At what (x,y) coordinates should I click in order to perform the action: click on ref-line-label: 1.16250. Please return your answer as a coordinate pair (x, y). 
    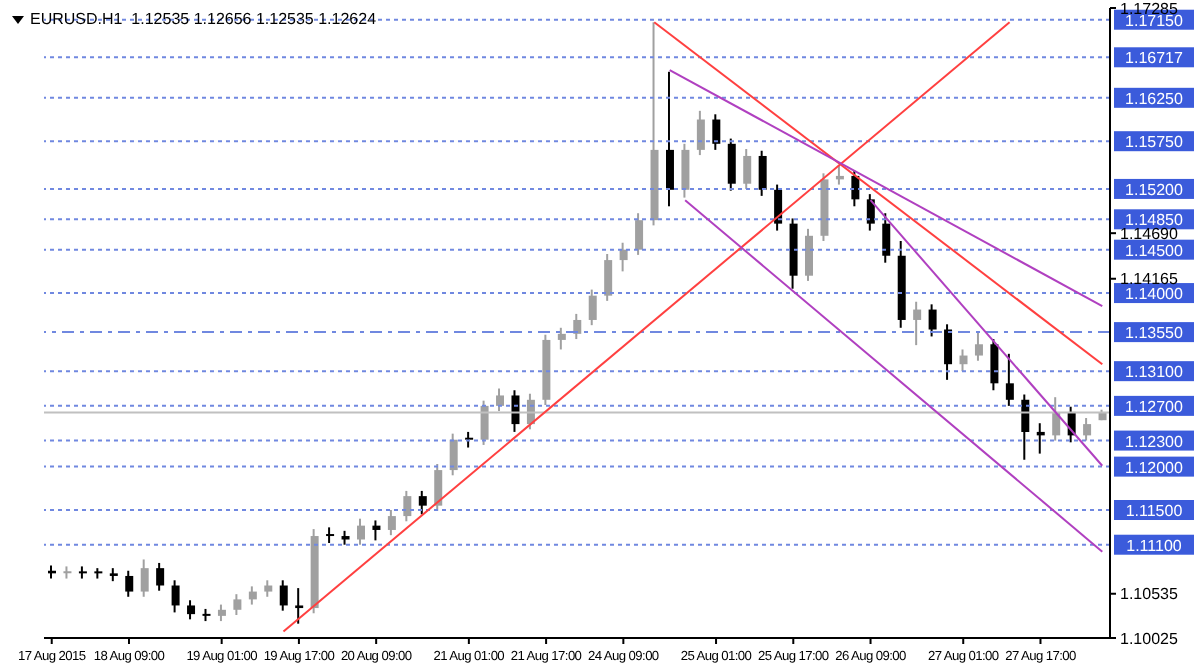
    Looking at the image, I should click on (1155, 98).